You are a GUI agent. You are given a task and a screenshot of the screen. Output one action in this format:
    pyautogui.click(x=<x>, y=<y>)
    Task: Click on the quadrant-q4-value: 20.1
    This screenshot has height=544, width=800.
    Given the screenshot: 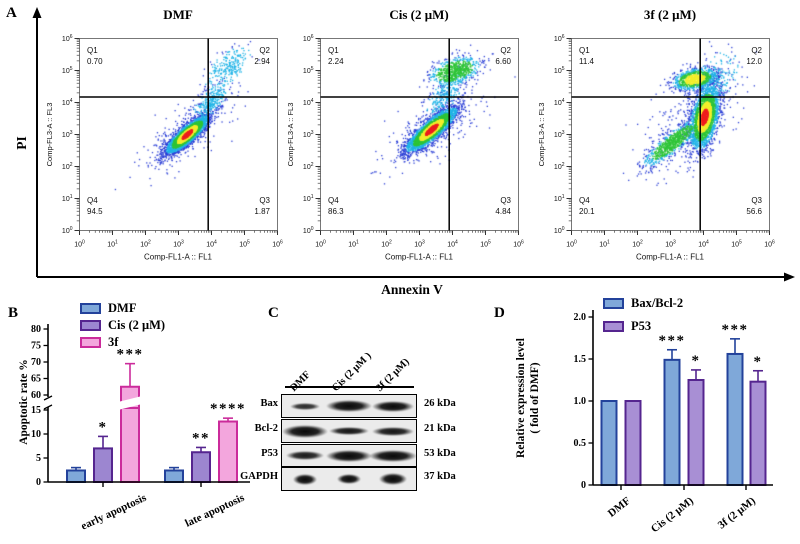 What is the action you would take?
    pyautogui.click(x=587, y=211)
    